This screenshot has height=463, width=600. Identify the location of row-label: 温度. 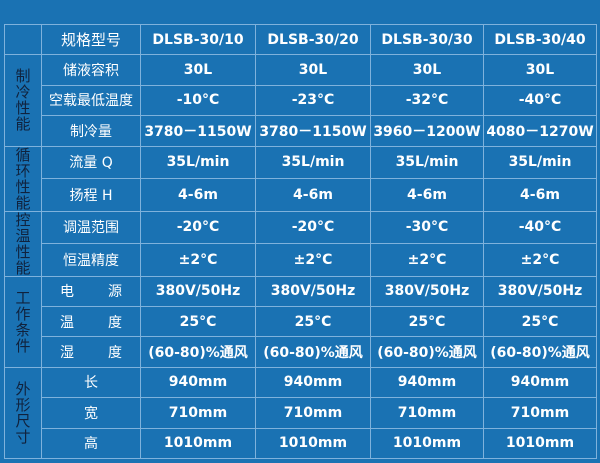
(91, 321).